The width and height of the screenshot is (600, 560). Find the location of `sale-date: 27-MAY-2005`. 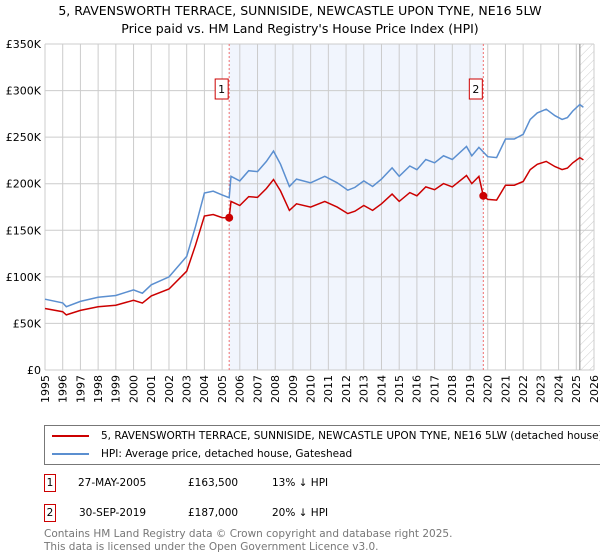

sale-date: 27-MAY-2005 is located at coordinates (112, 483).